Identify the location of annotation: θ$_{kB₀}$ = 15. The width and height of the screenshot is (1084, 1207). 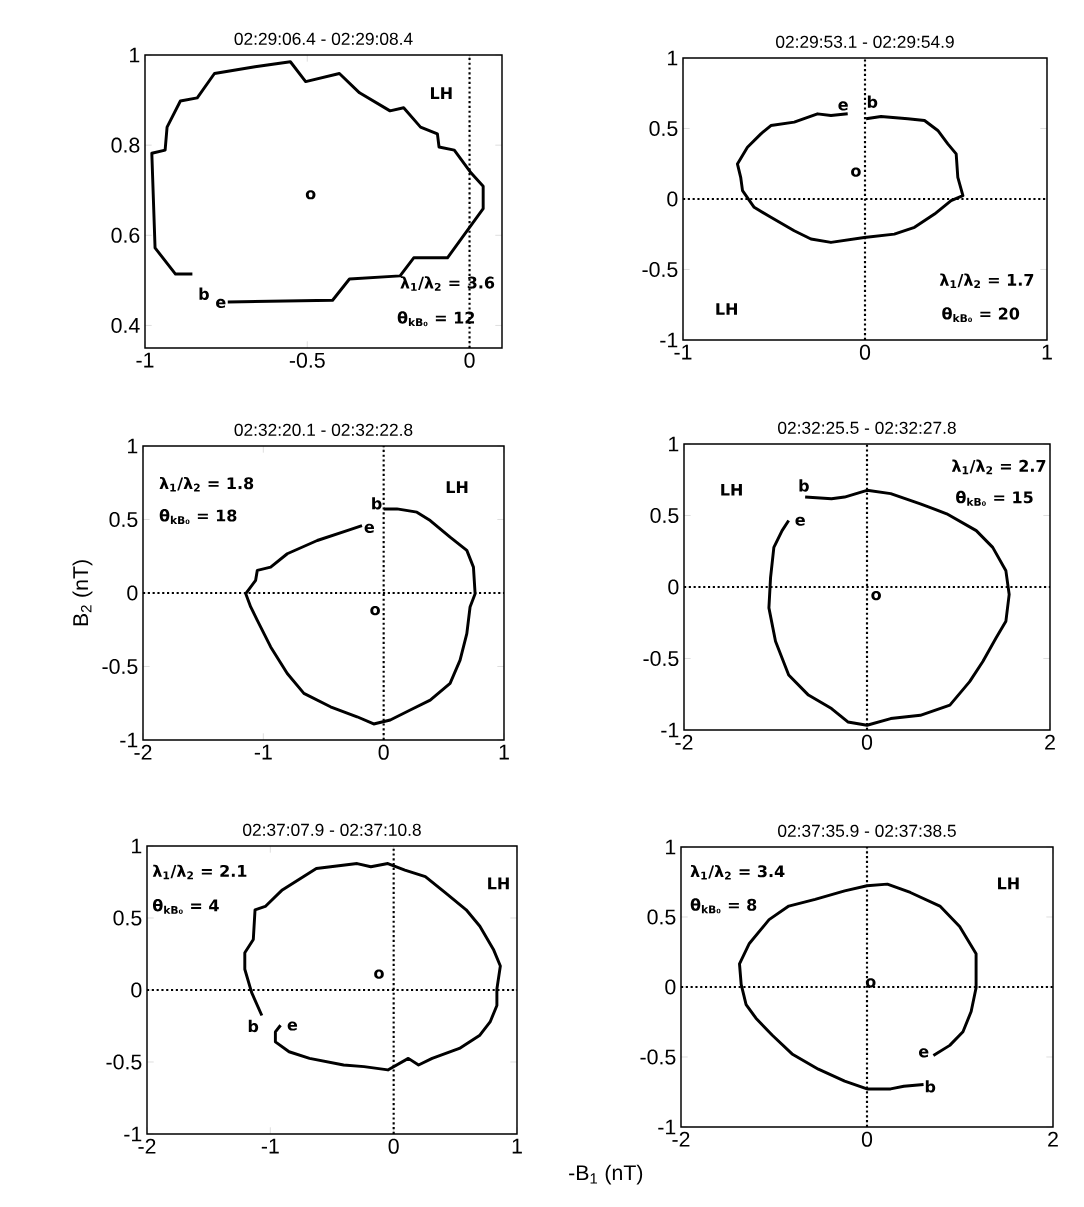
(994, 498).